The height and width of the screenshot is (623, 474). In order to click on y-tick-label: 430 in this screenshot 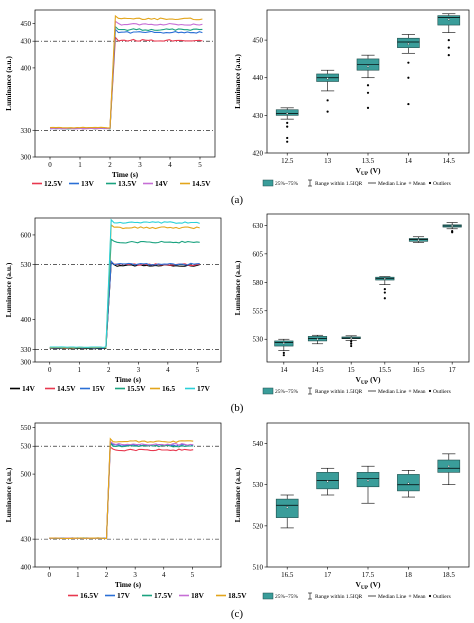, I will do `click(258, 116)`.